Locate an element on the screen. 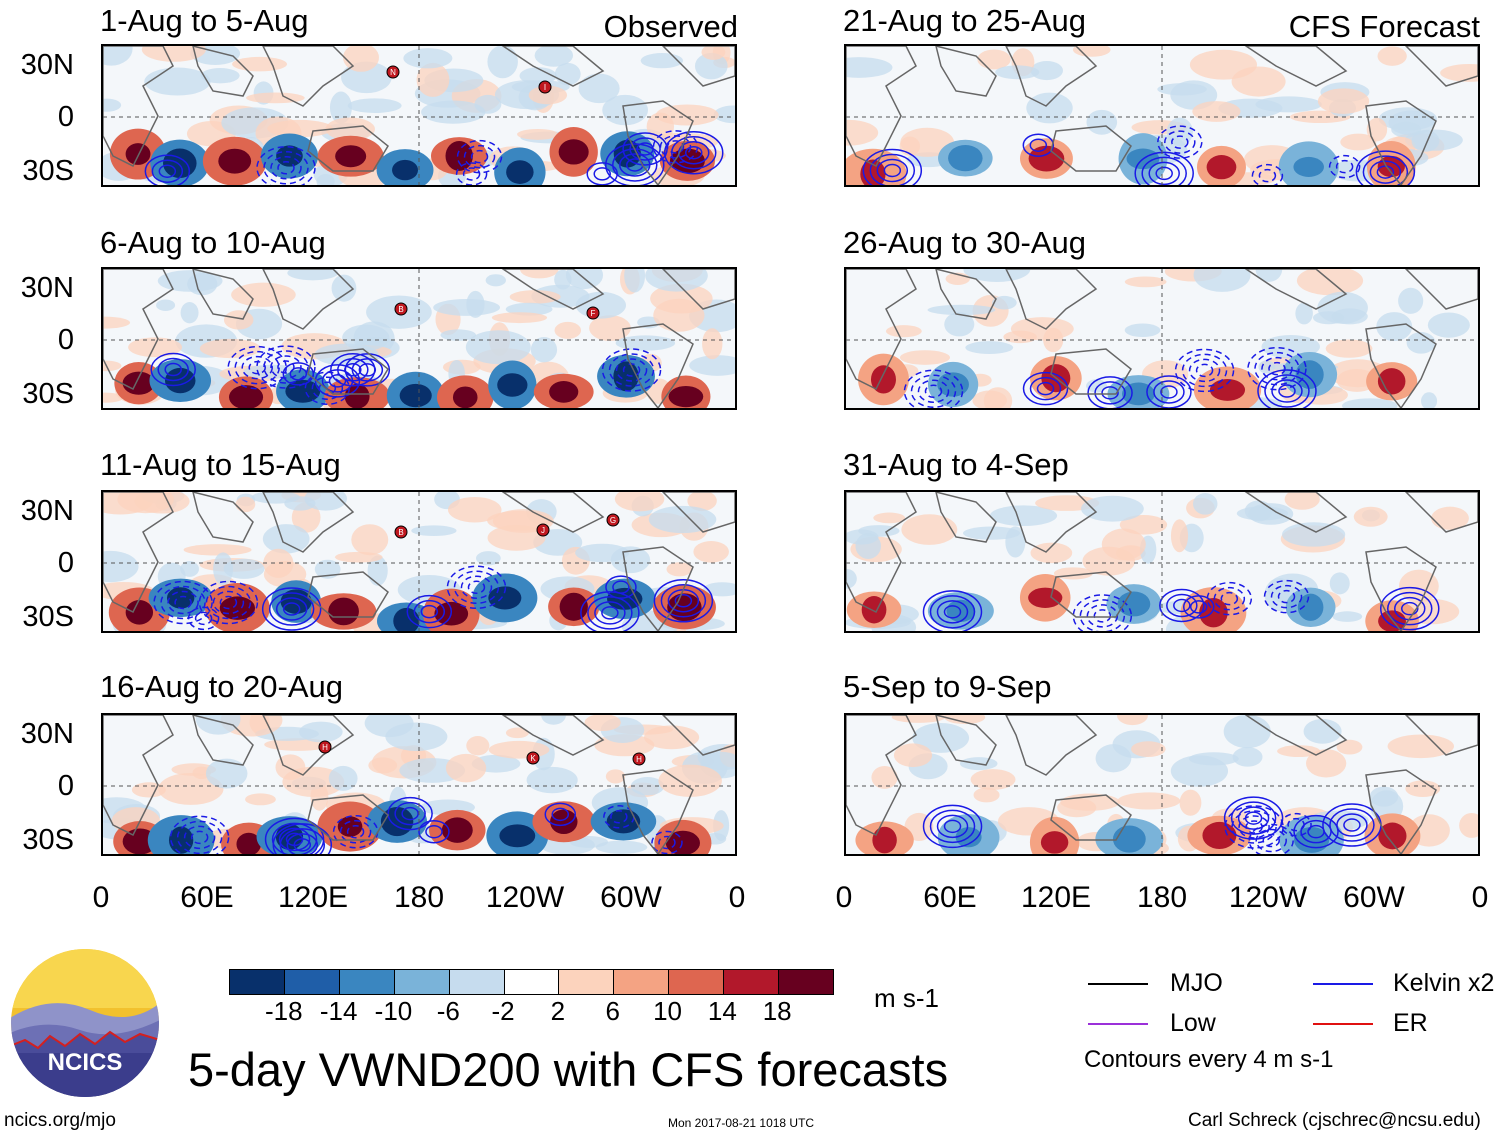 Image resolution: width=1510 pixels, height=1137 pixels. x-axis-label: 60E is located at coordinates (207, 897).